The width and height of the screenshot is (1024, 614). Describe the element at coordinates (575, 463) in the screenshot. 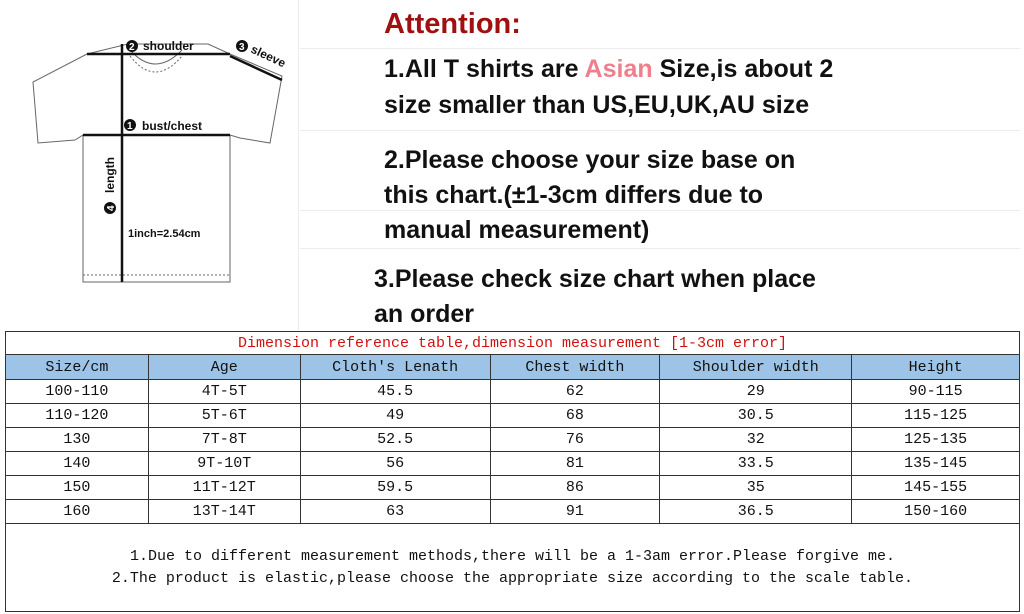

I see `table-cell: 81` at that location.